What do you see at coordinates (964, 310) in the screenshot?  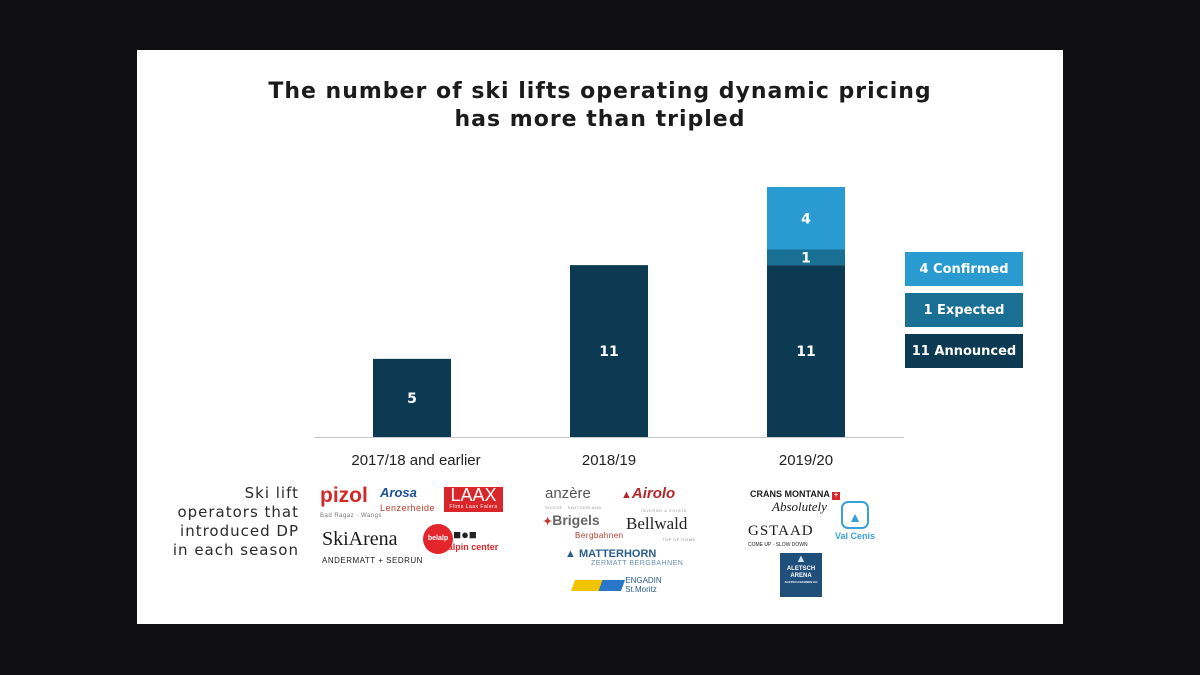 I see `legend-expected: 1 Expected` at bounding box center [964, 310].